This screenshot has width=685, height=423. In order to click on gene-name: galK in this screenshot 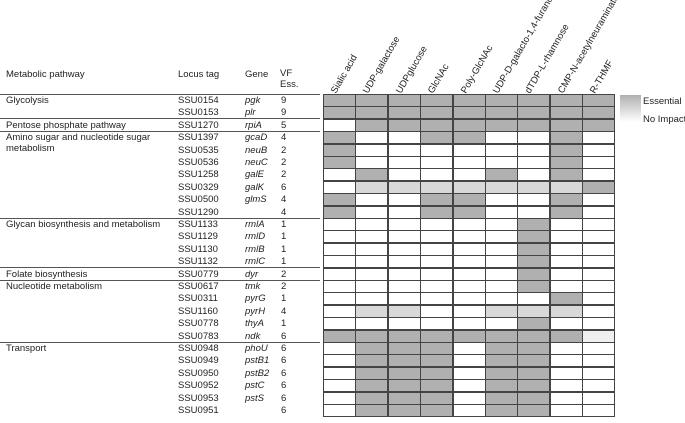, I will do `click(255, 187)`.